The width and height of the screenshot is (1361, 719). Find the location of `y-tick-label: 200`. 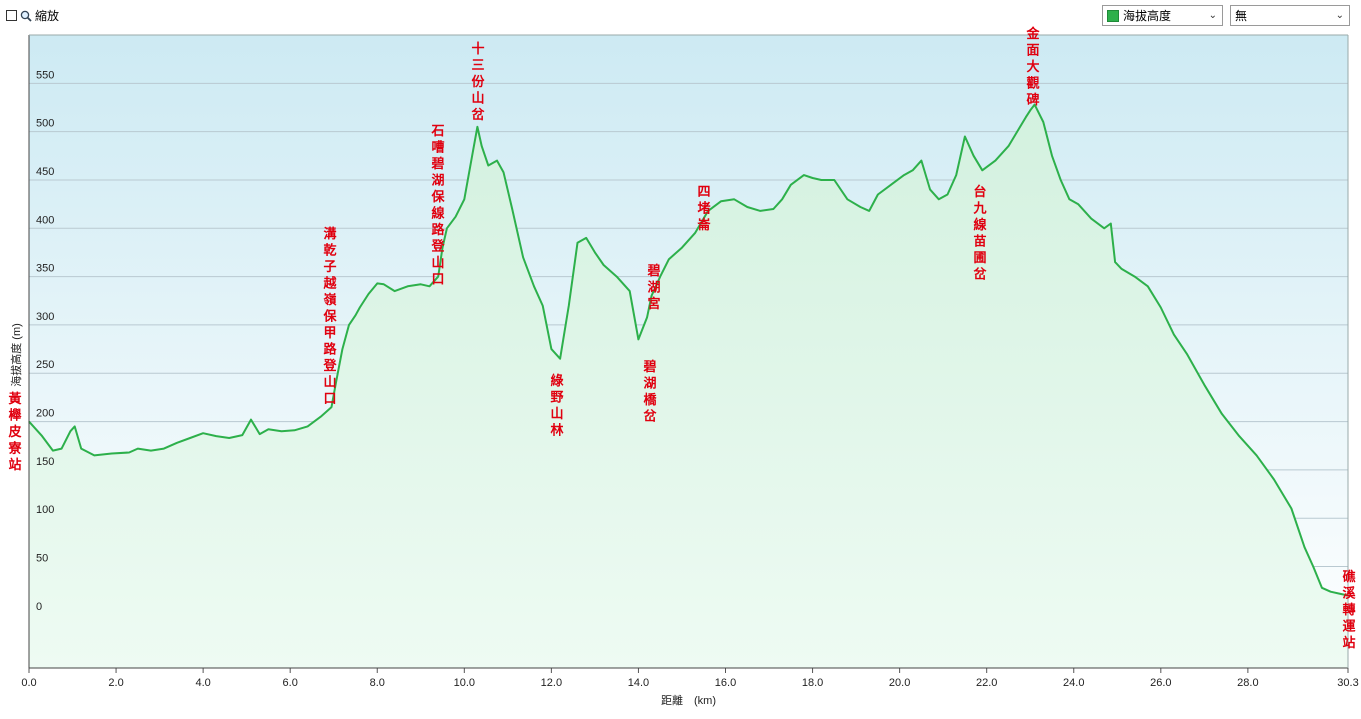

y-tick-label: 200 is located at coordinates (45, 414).